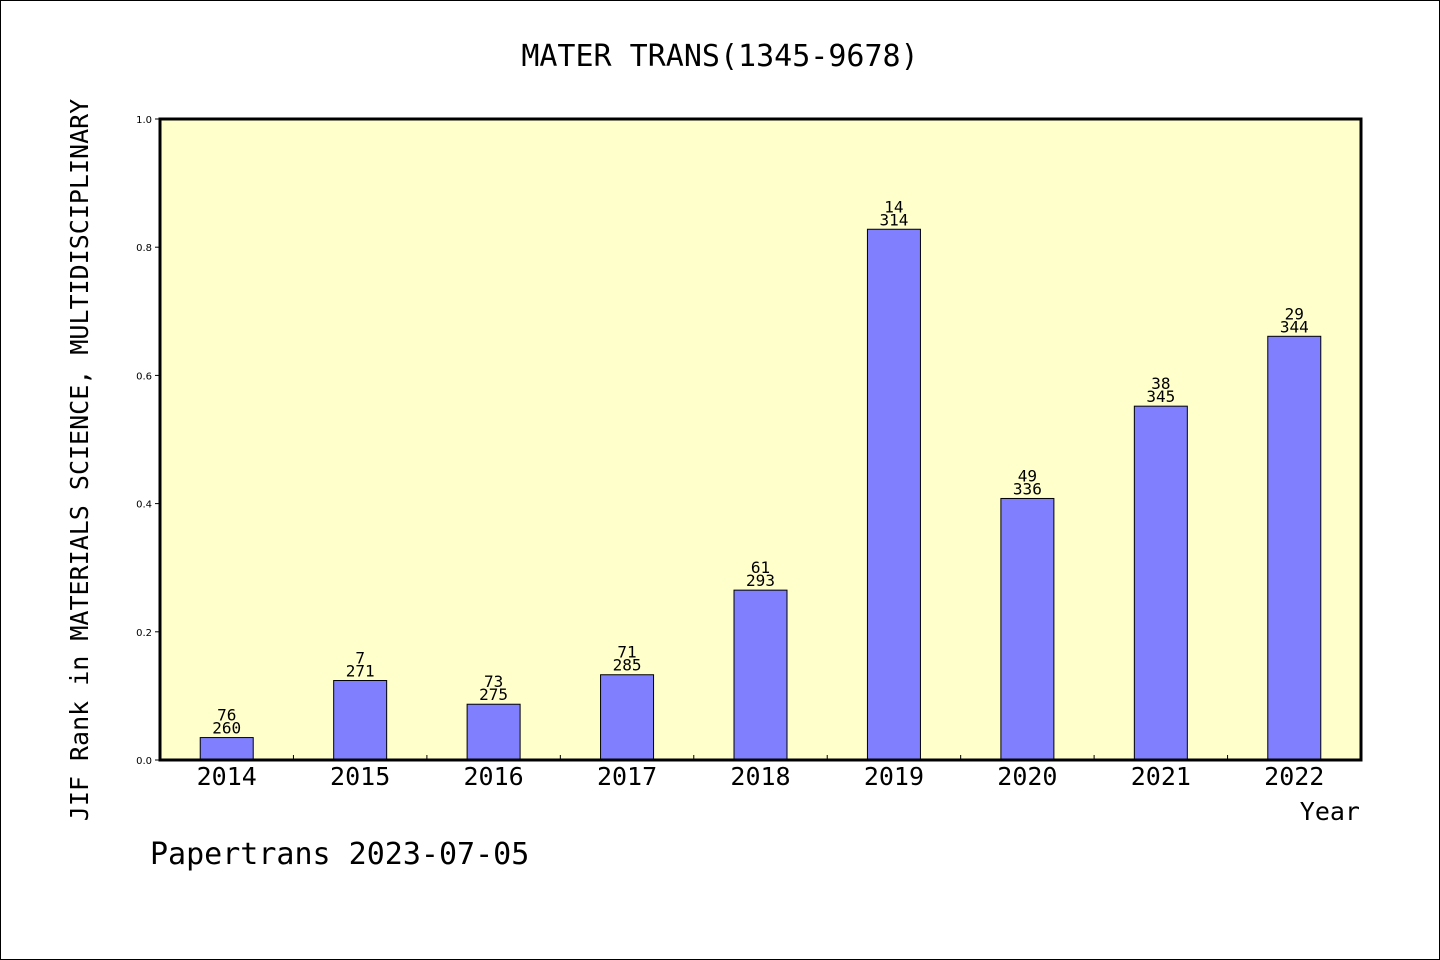  Describe the element at coordinates (1160, 383) in the screenshot. I see `bar-rank-label: 38` at that location.